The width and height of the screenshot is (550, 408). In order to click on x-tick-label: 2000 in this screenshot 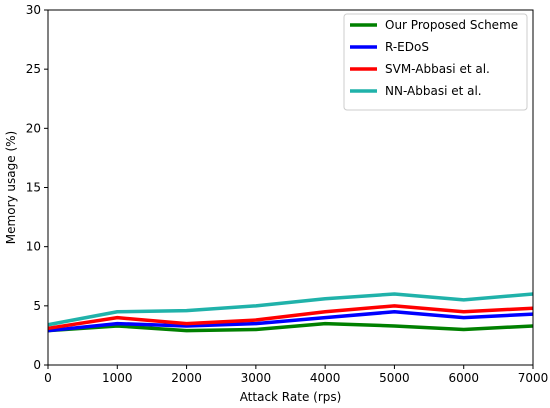, I will do `click(186, 378)`.